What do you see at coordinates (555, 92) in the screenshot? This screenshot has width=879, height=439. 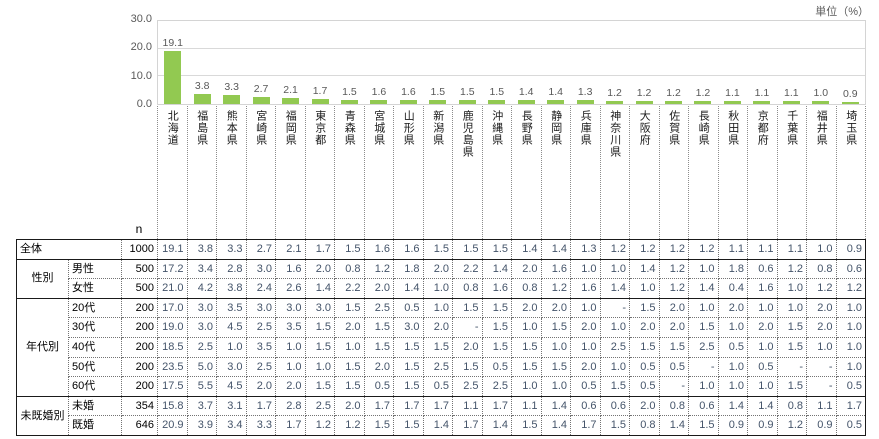 I see `bar-value-label: 1.4` at bounding box center [555, 92].